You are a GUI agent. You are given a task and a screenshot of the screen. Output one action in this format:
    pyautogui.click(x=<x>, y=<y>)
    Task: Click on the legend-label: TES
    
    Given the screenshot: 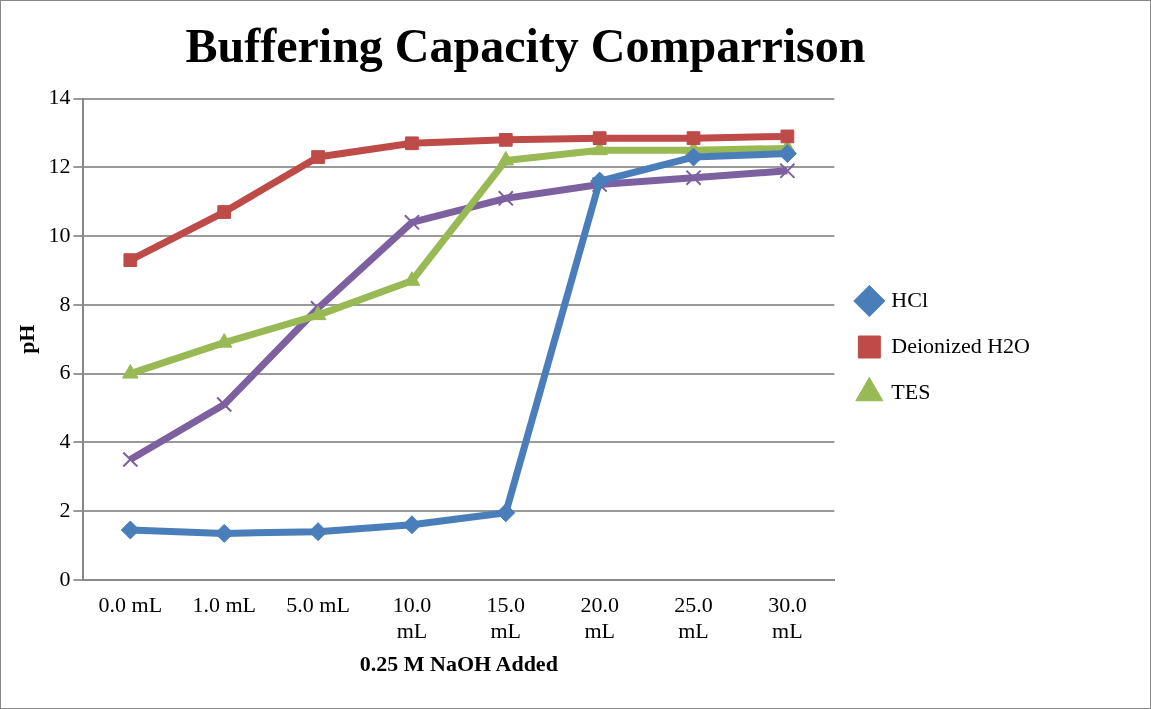 What is the action you would take?
    pyautogui.click(x=911, y=391)
    